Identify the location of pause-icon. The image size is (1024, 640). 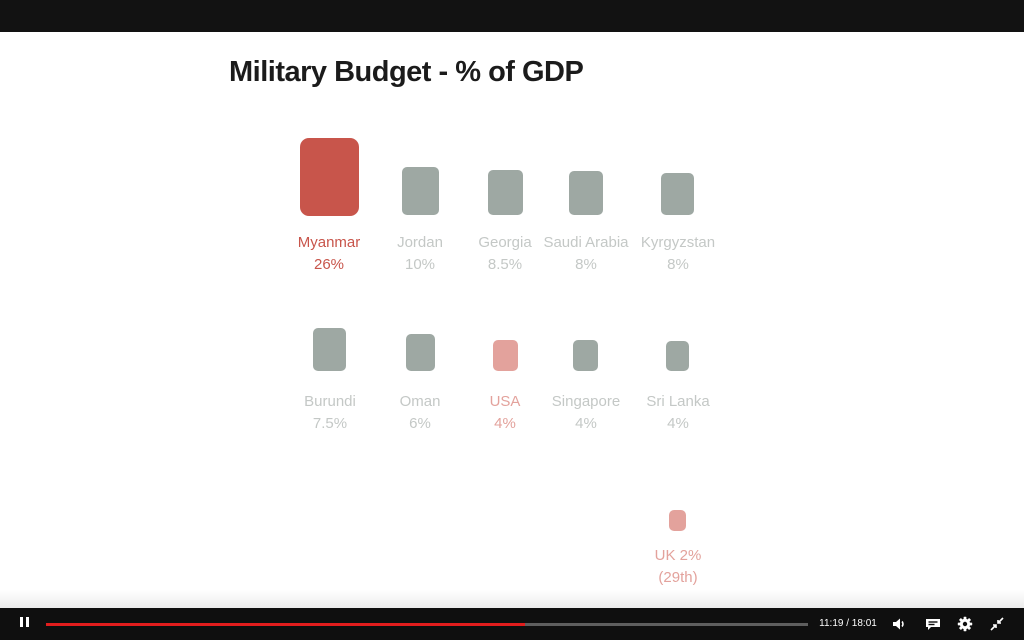
(21, 622).